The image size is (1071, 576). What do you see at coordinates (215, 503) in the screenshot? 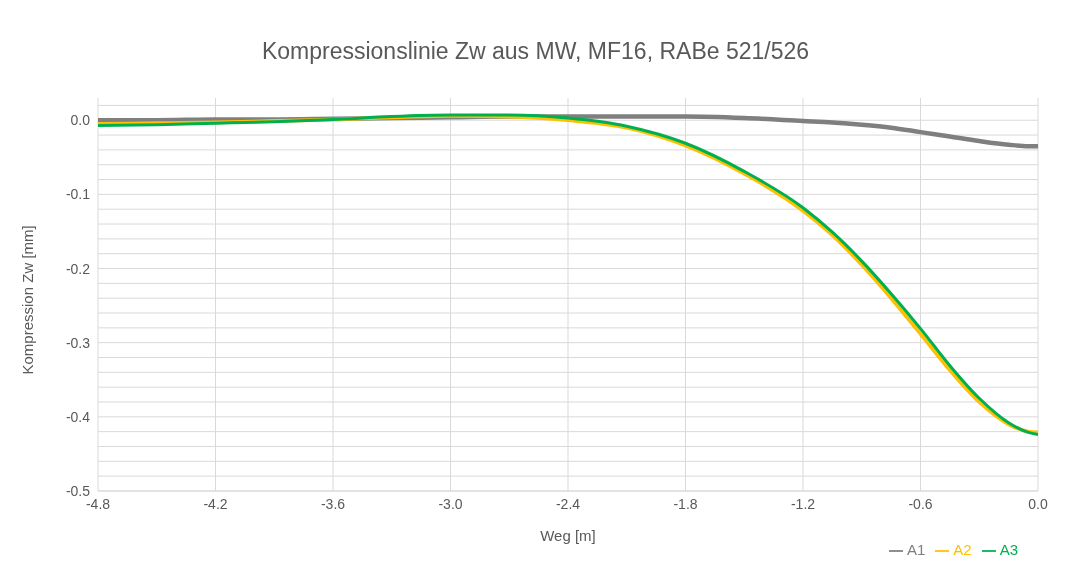
I see `x-tick-label: -4.2` at bounding box center [215, 503].